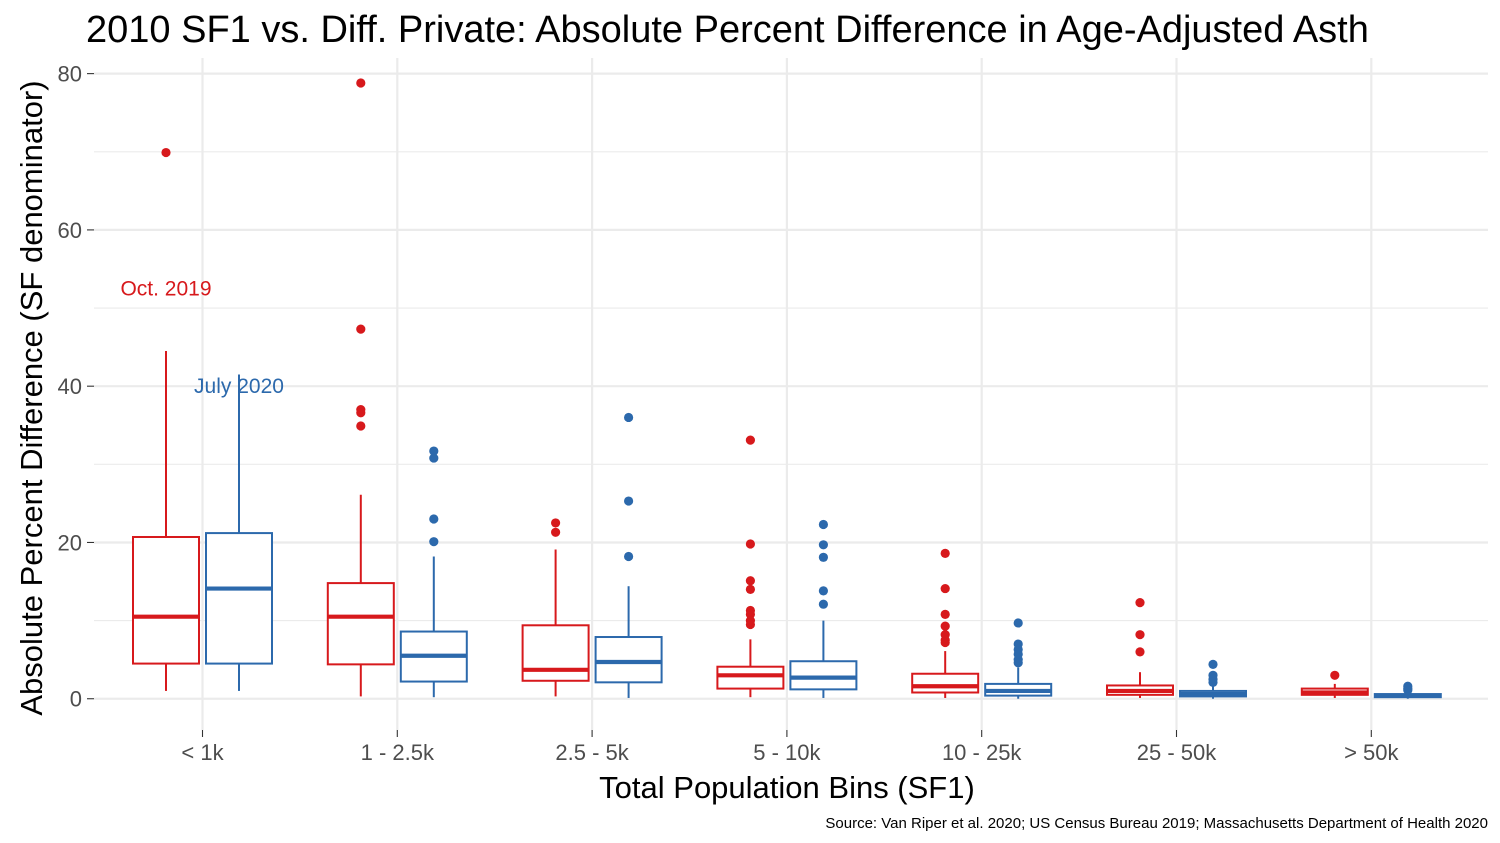  Describe the element at coordinates (1371, 752) in the screenshot. I see `x-tick-label: > 50k` at that location.